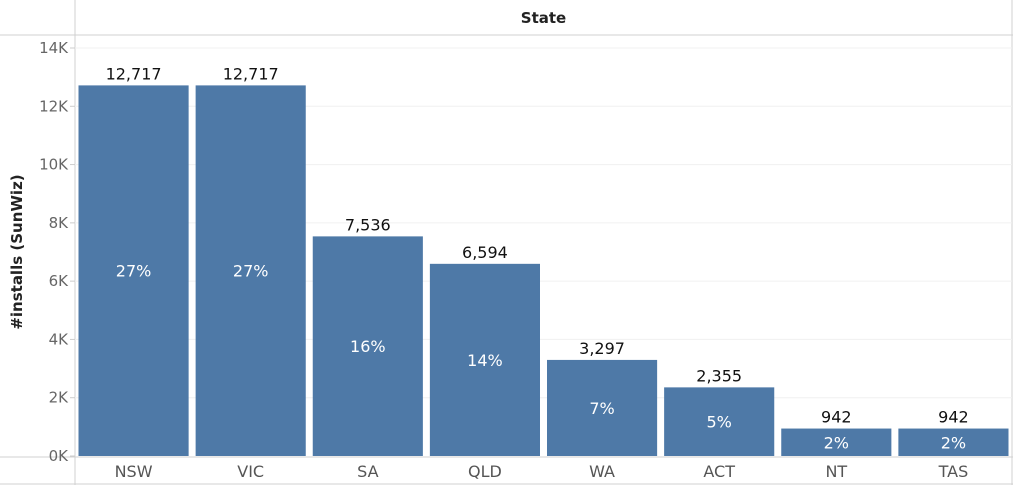  I want to click on percent-label: 14%, so click(485, 360).